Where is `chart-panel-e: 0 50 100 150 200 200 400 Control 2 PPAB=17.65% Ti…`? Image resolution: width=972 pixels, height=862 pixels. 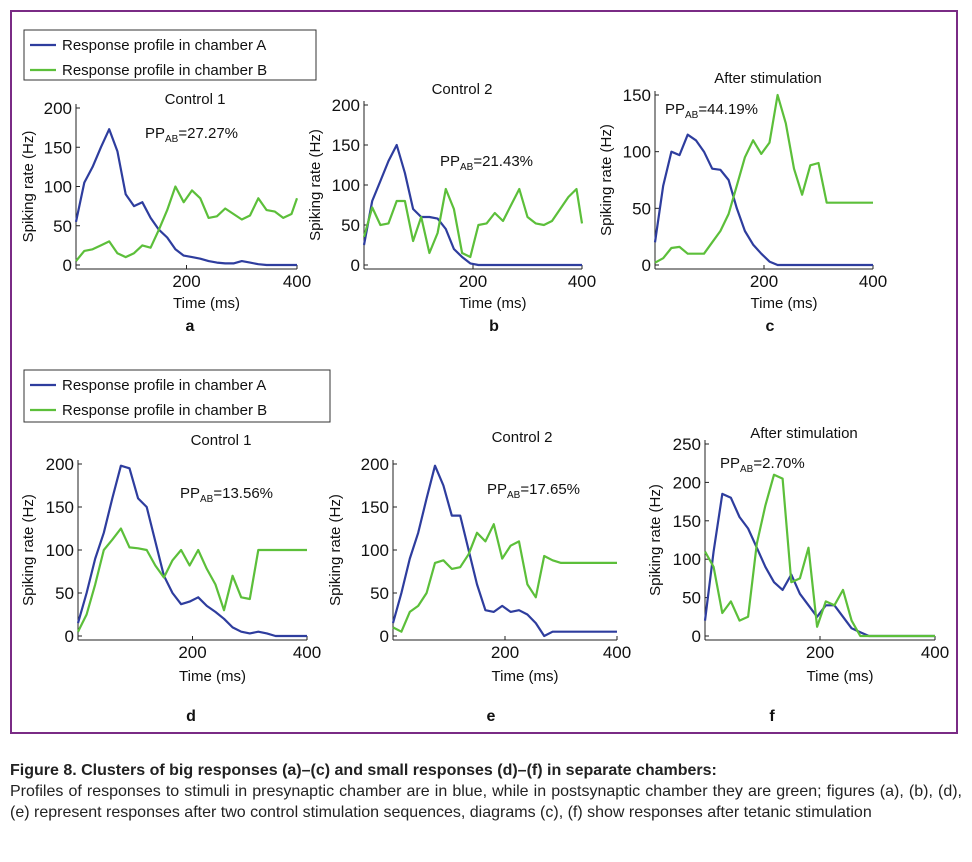 chart-panel-e: 0 50 100 150 200 200 400 Control 2 PPAB=17.65% Ti… is located at coordinates (479, 577).